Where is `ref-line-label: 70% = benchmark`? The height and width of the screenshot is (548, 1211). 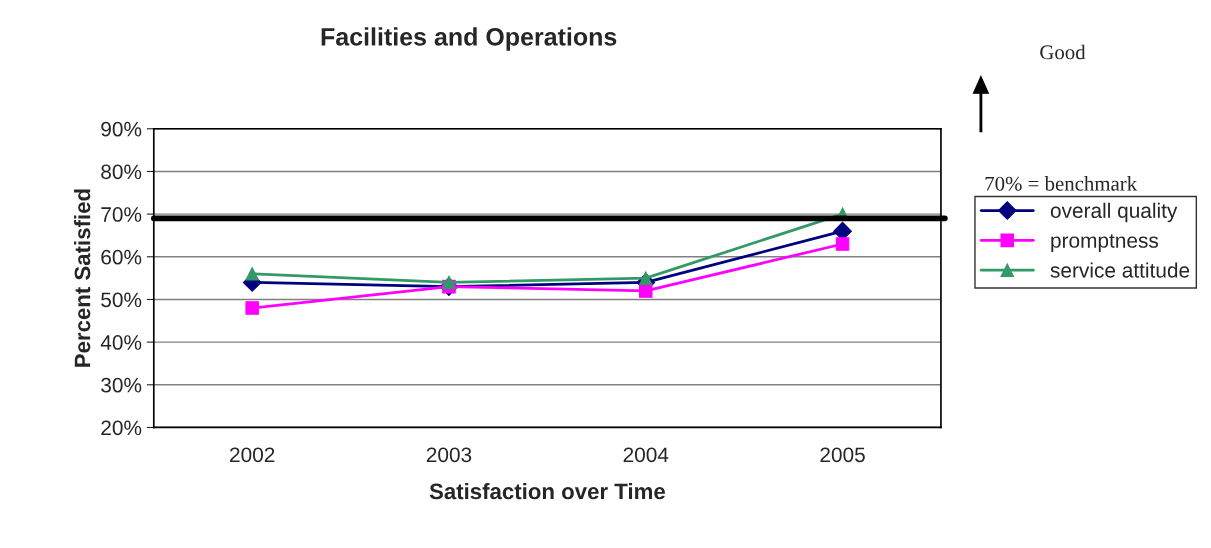
ref-line-label: 70% = benchmark is located at coordinates (1061, 183).